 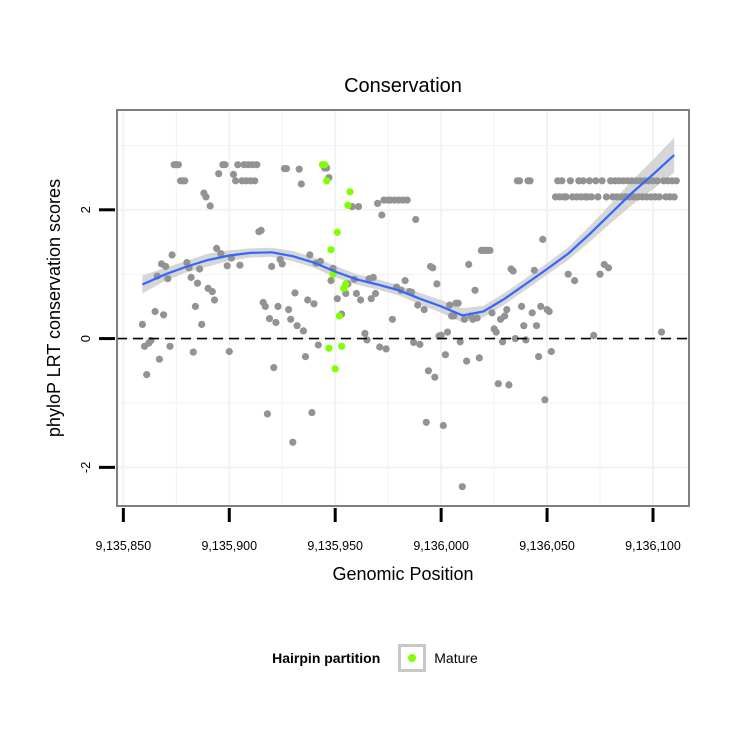 What do you see at coordinates (96, 339) in the screenshot?
I see `y-axis: -2 0 2` at bounding box center [96, 339].